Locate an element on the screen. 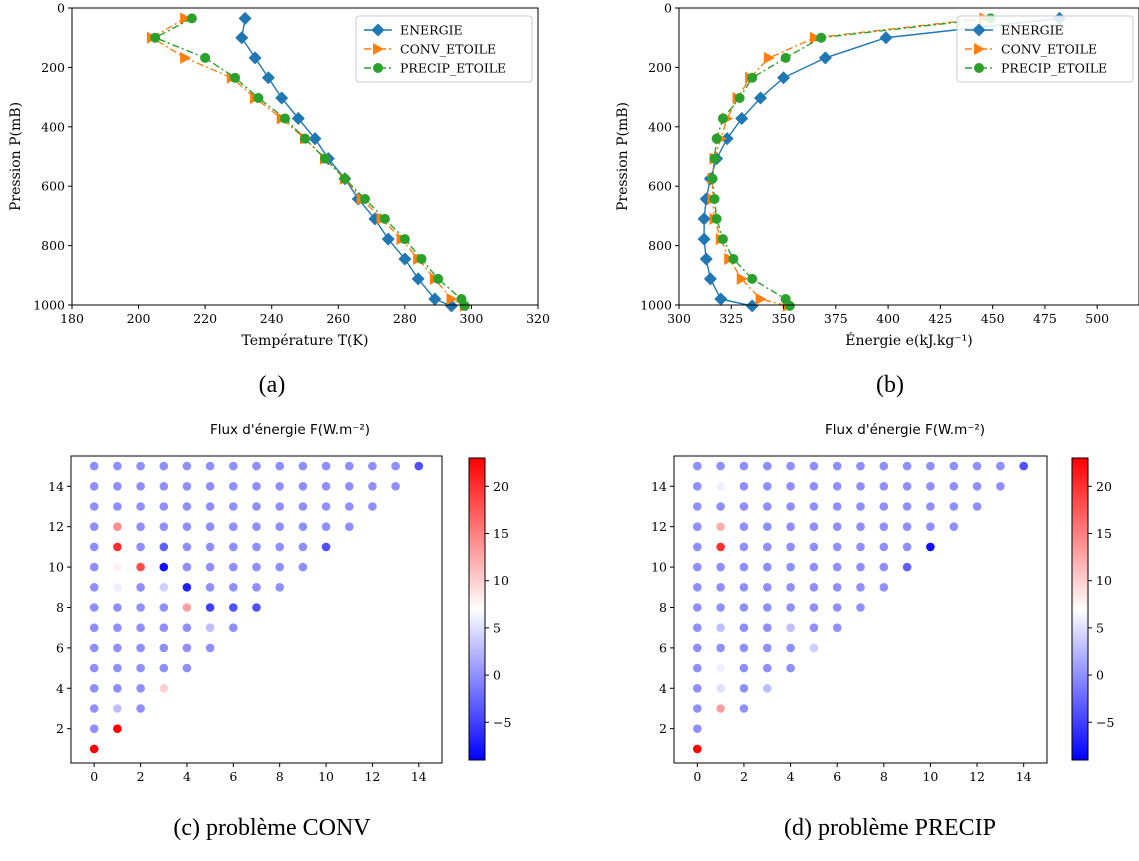 This screenshot has height=861, width=1139. legend-label: CONV_ETOILE is located at coordinates (1049, 49).